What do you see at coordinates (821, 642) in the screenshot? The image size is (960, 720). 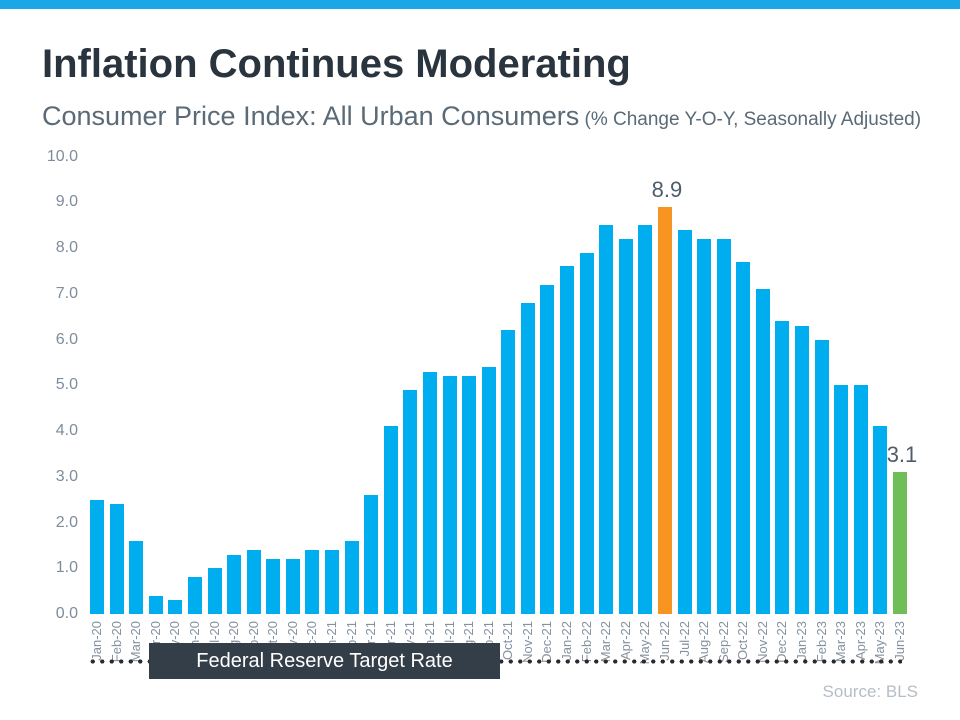 I see `x-axis-tick-label: Feb-23` at bounding box center [821, 642].